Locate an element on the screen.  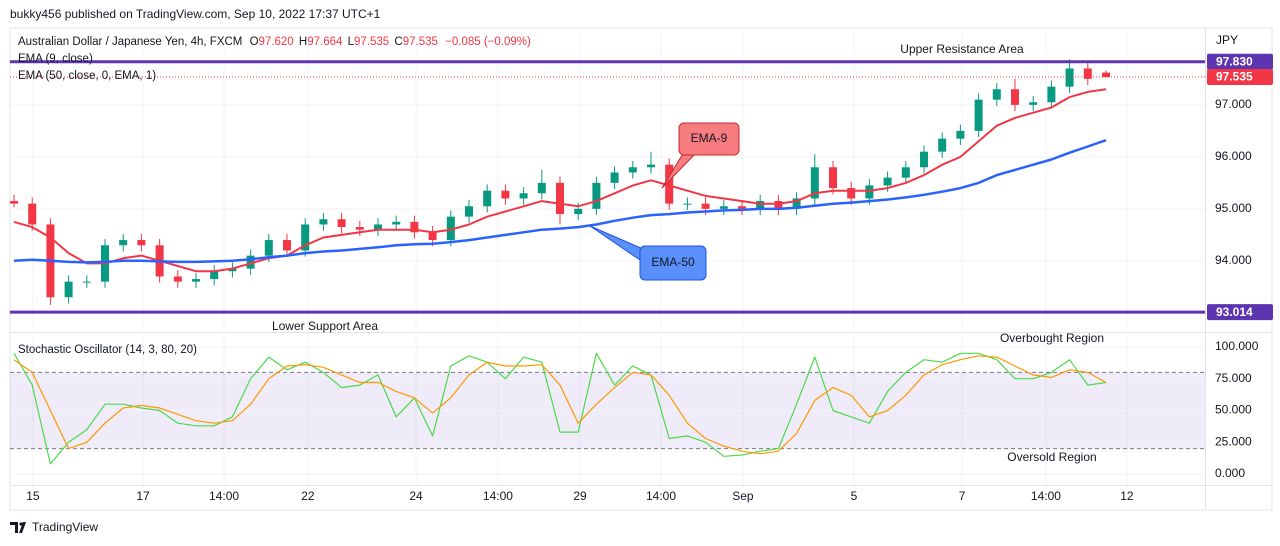
currency: JPY is located at coordinates (1227, 40).